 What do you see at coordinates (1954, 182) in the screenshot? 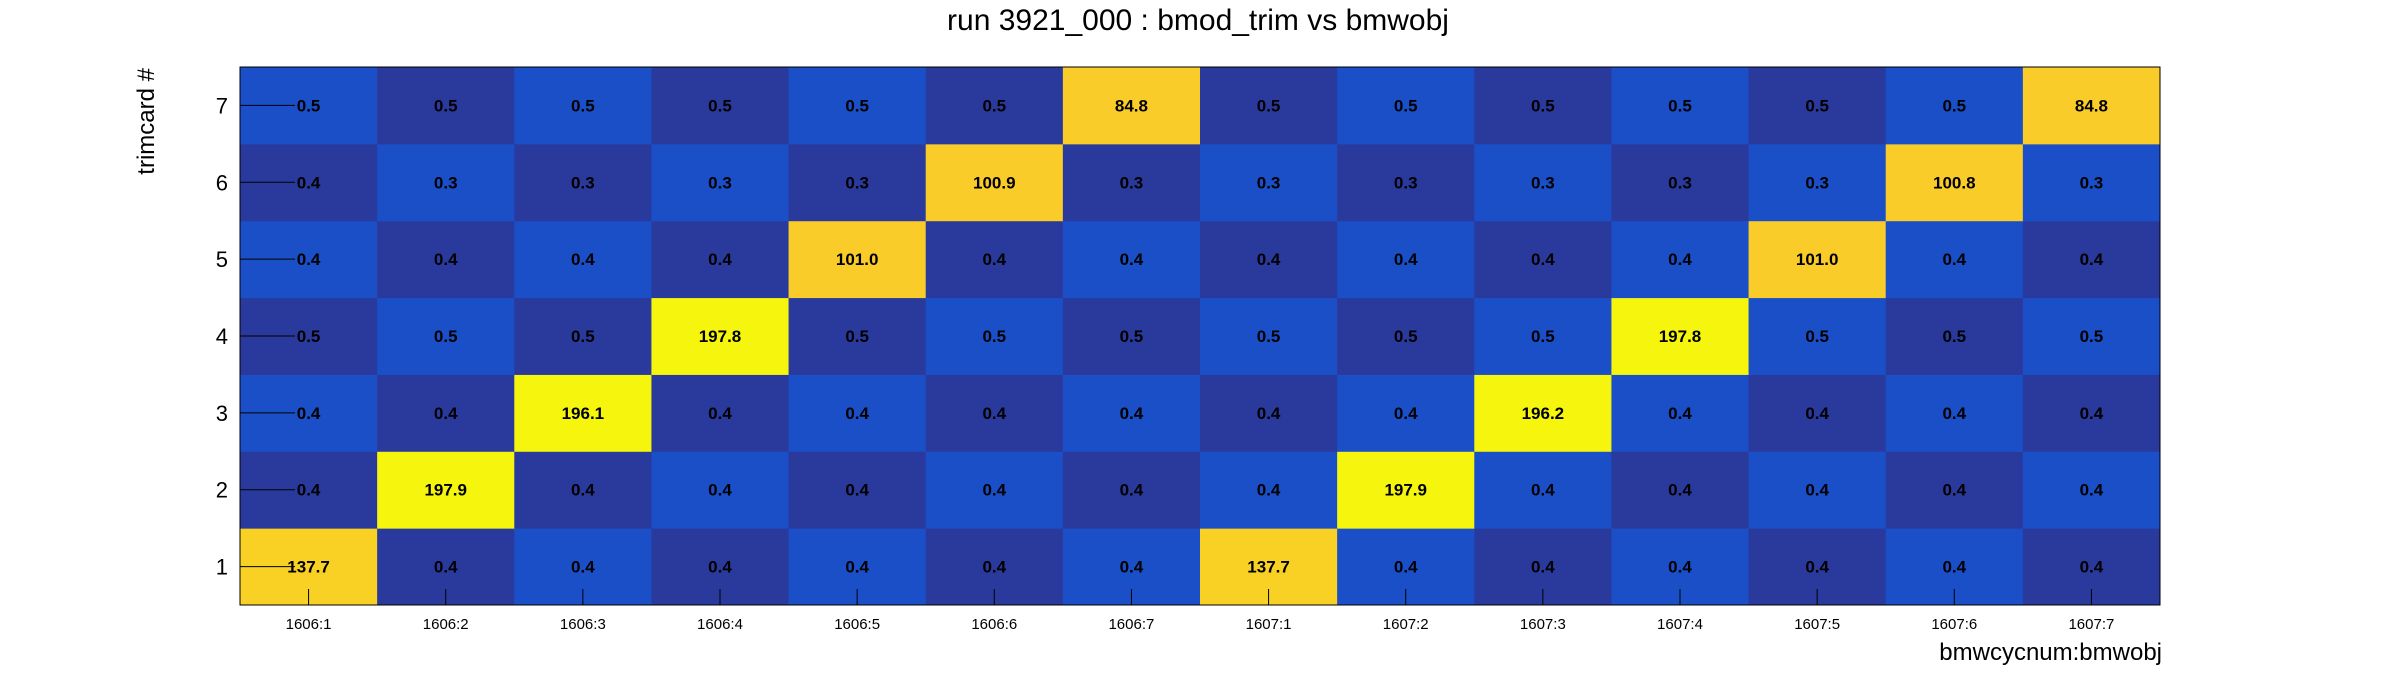
I see `cell-value-label: 100.8` at bounding box center [1954, 182].